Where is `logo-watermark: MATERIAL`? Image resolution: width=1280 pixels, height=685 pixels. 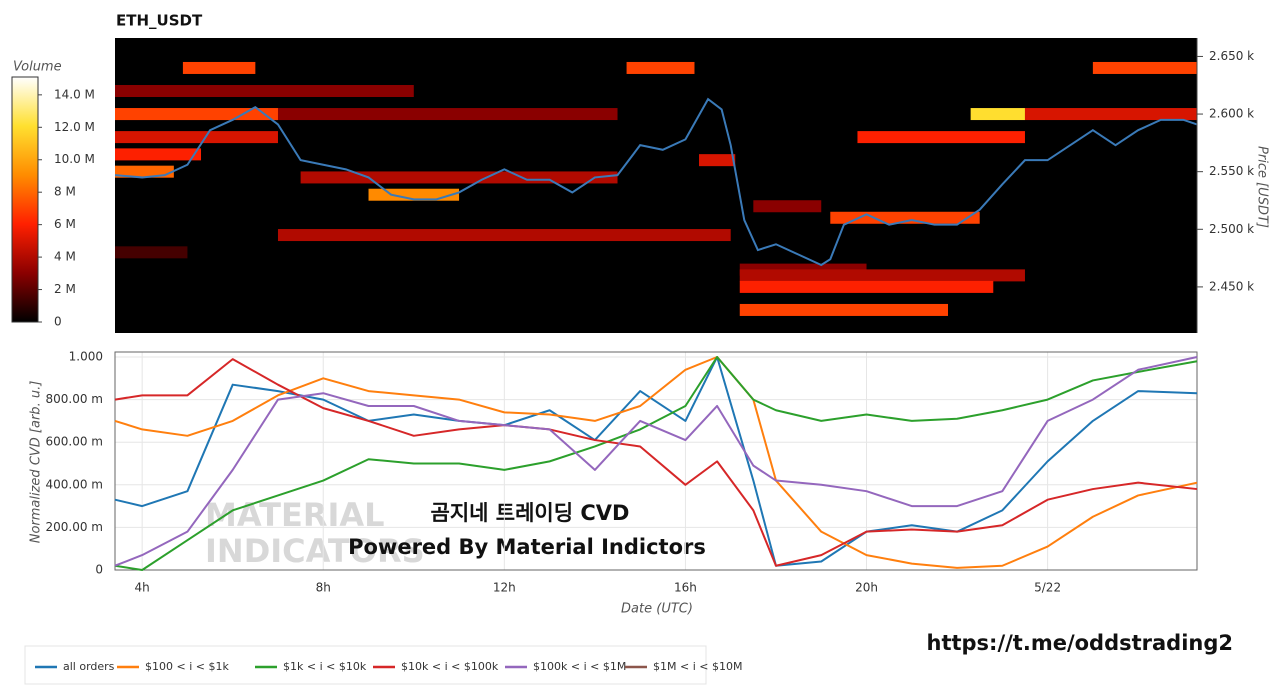
logo-watermark: MATERIAL is located at coordinates (295, 515).